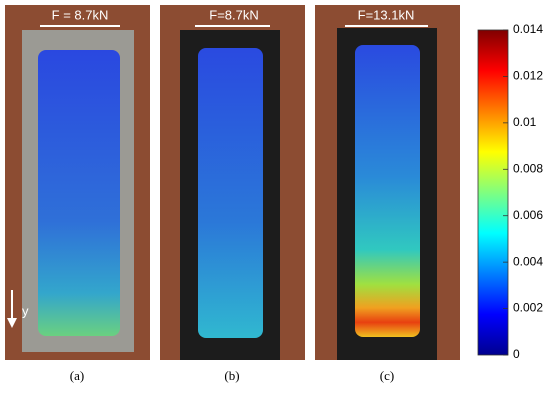 Image resolution: width=550 pixels, height=394 pixels. Describe the element at coordinates (12, 323) in the screenshot. I see `arrow-head` at that location.